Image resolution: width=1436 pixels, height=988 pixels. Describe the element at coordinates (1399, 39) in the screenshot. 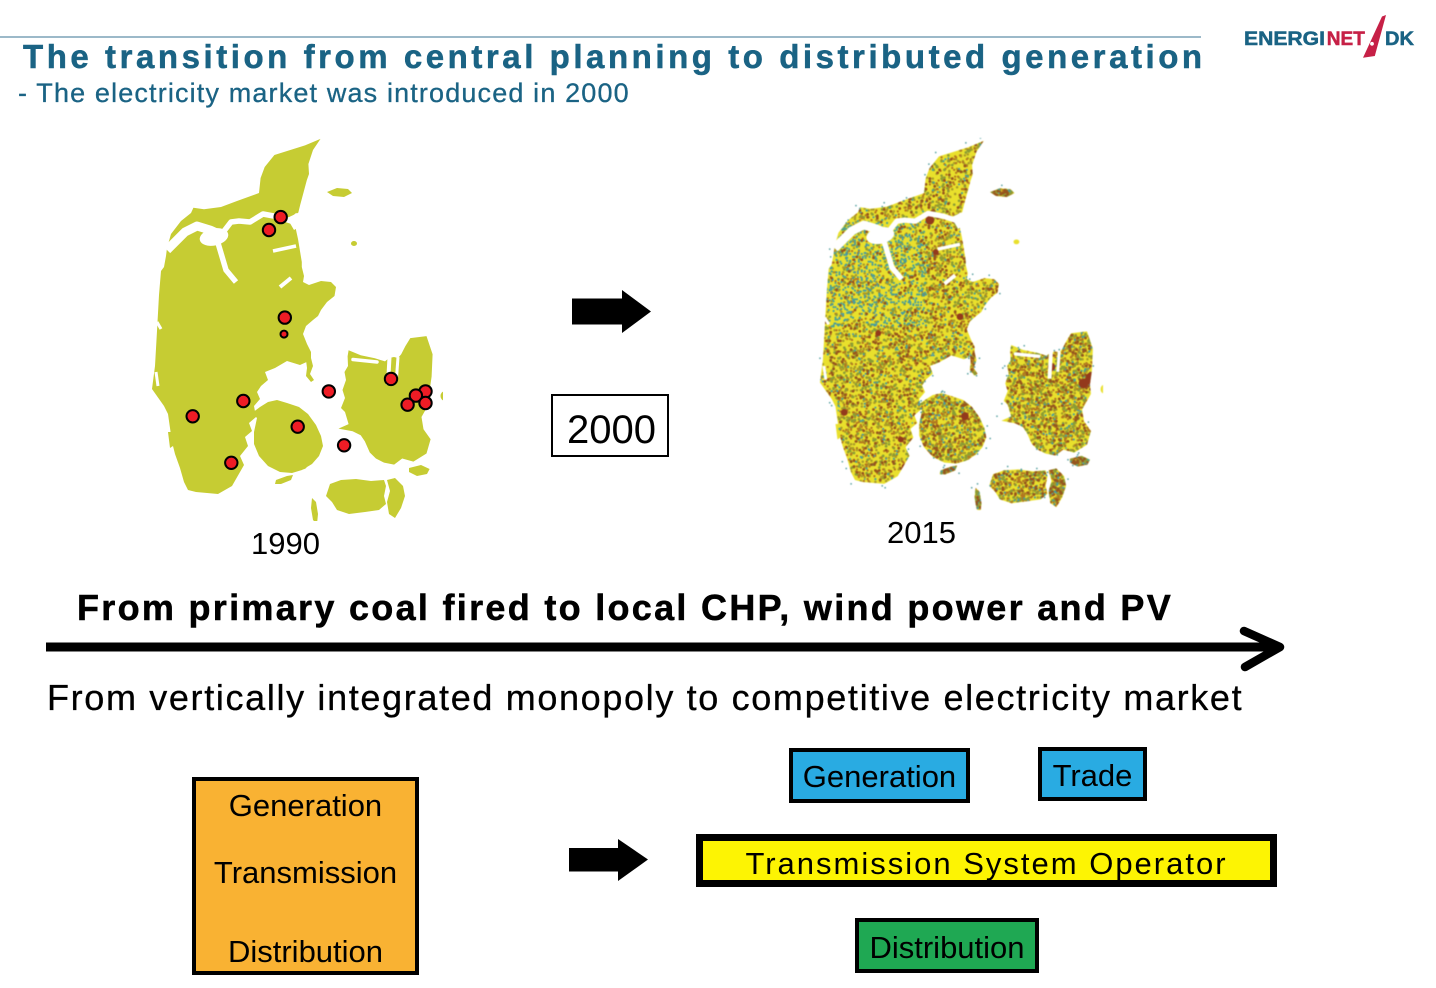

I see `svg-text: DK` at that location.